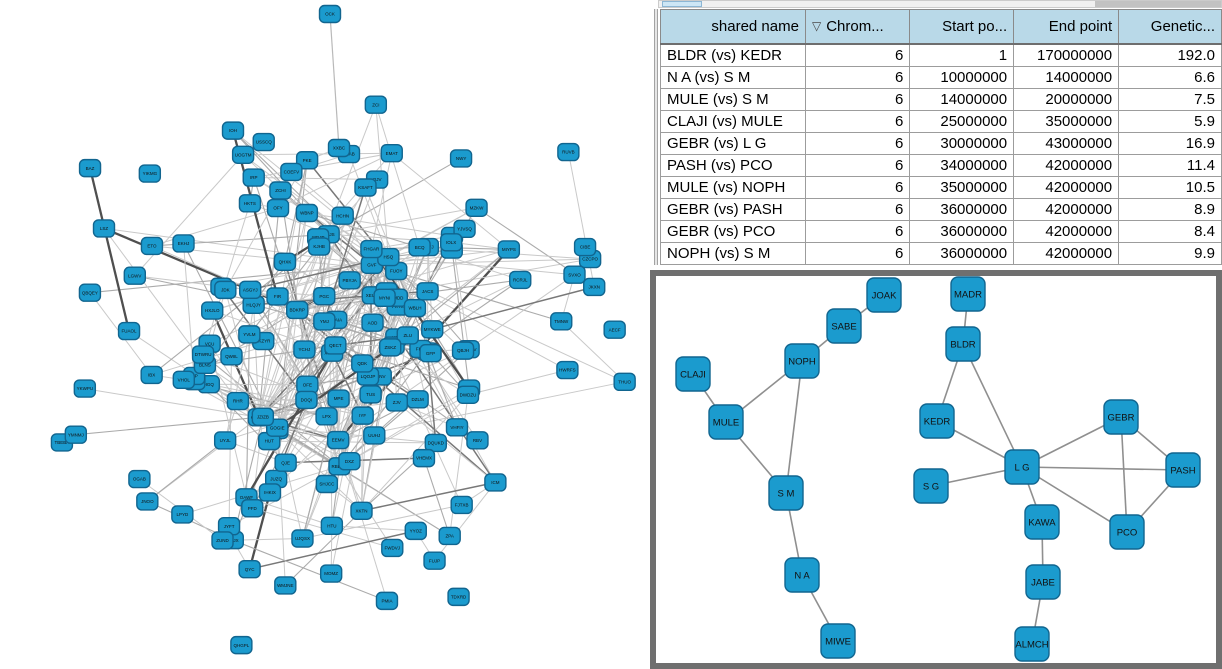  Describe the element at coordinates (962, 55) in the screenshot. I see `cell-start_position: 1` at that location.